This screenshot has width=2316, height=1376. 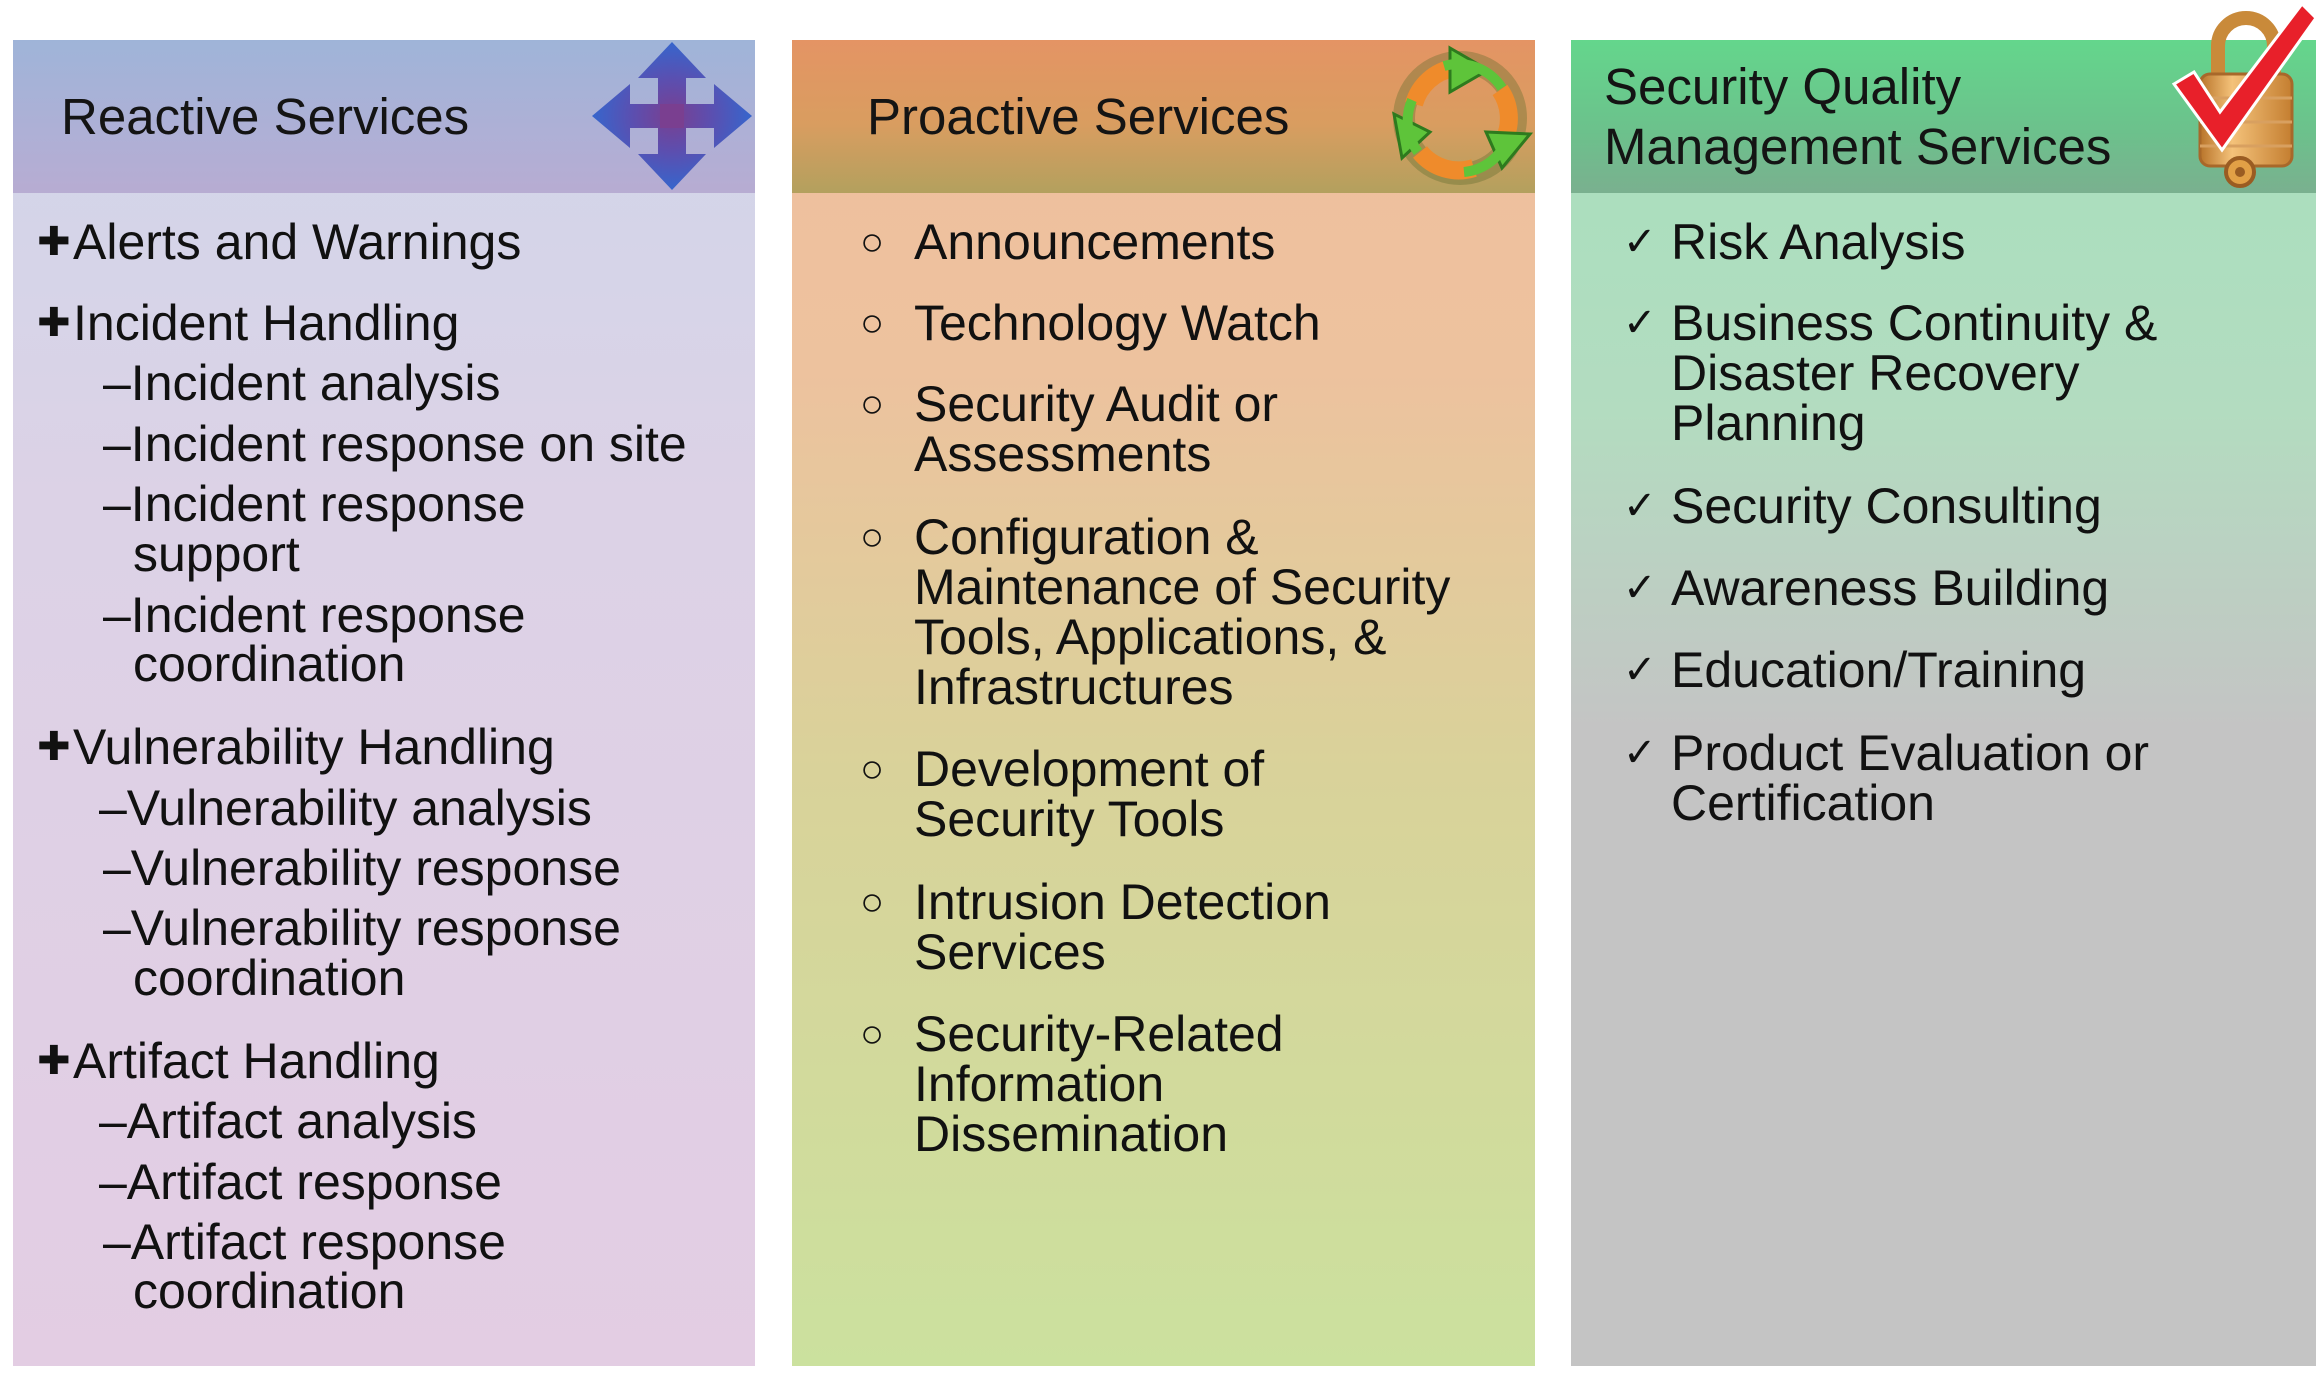 What do you see at coordinates (288, 1121) in the screenshot?
I see `sub-list-item: –Artifact analysis` at bounding box center [288, 1121].